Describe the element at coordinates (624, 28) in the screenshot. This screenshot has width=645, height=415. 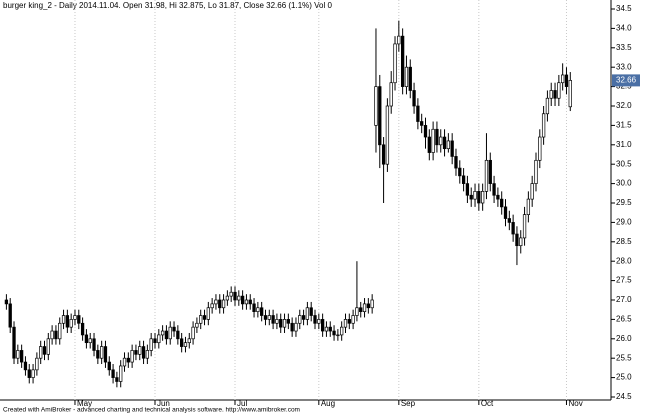
I see `y-tick-label: 34.0` at that location.